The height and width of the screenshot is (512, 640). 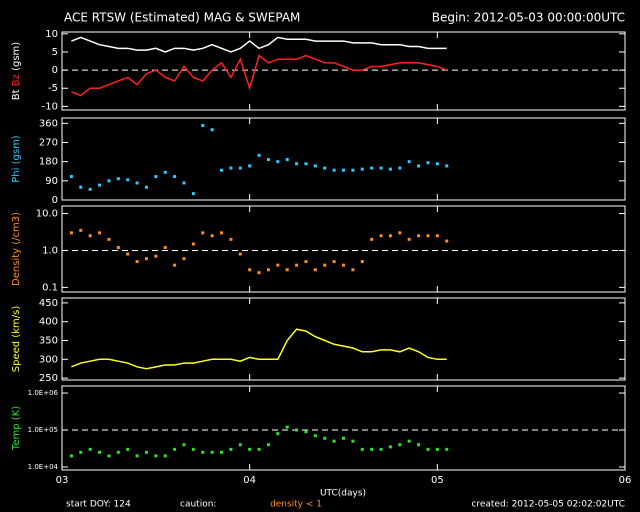 What do you see at coordinates (48, 142) in the screenshot?
I see `y-tick-label: 270` at bounding box center [48, 142].